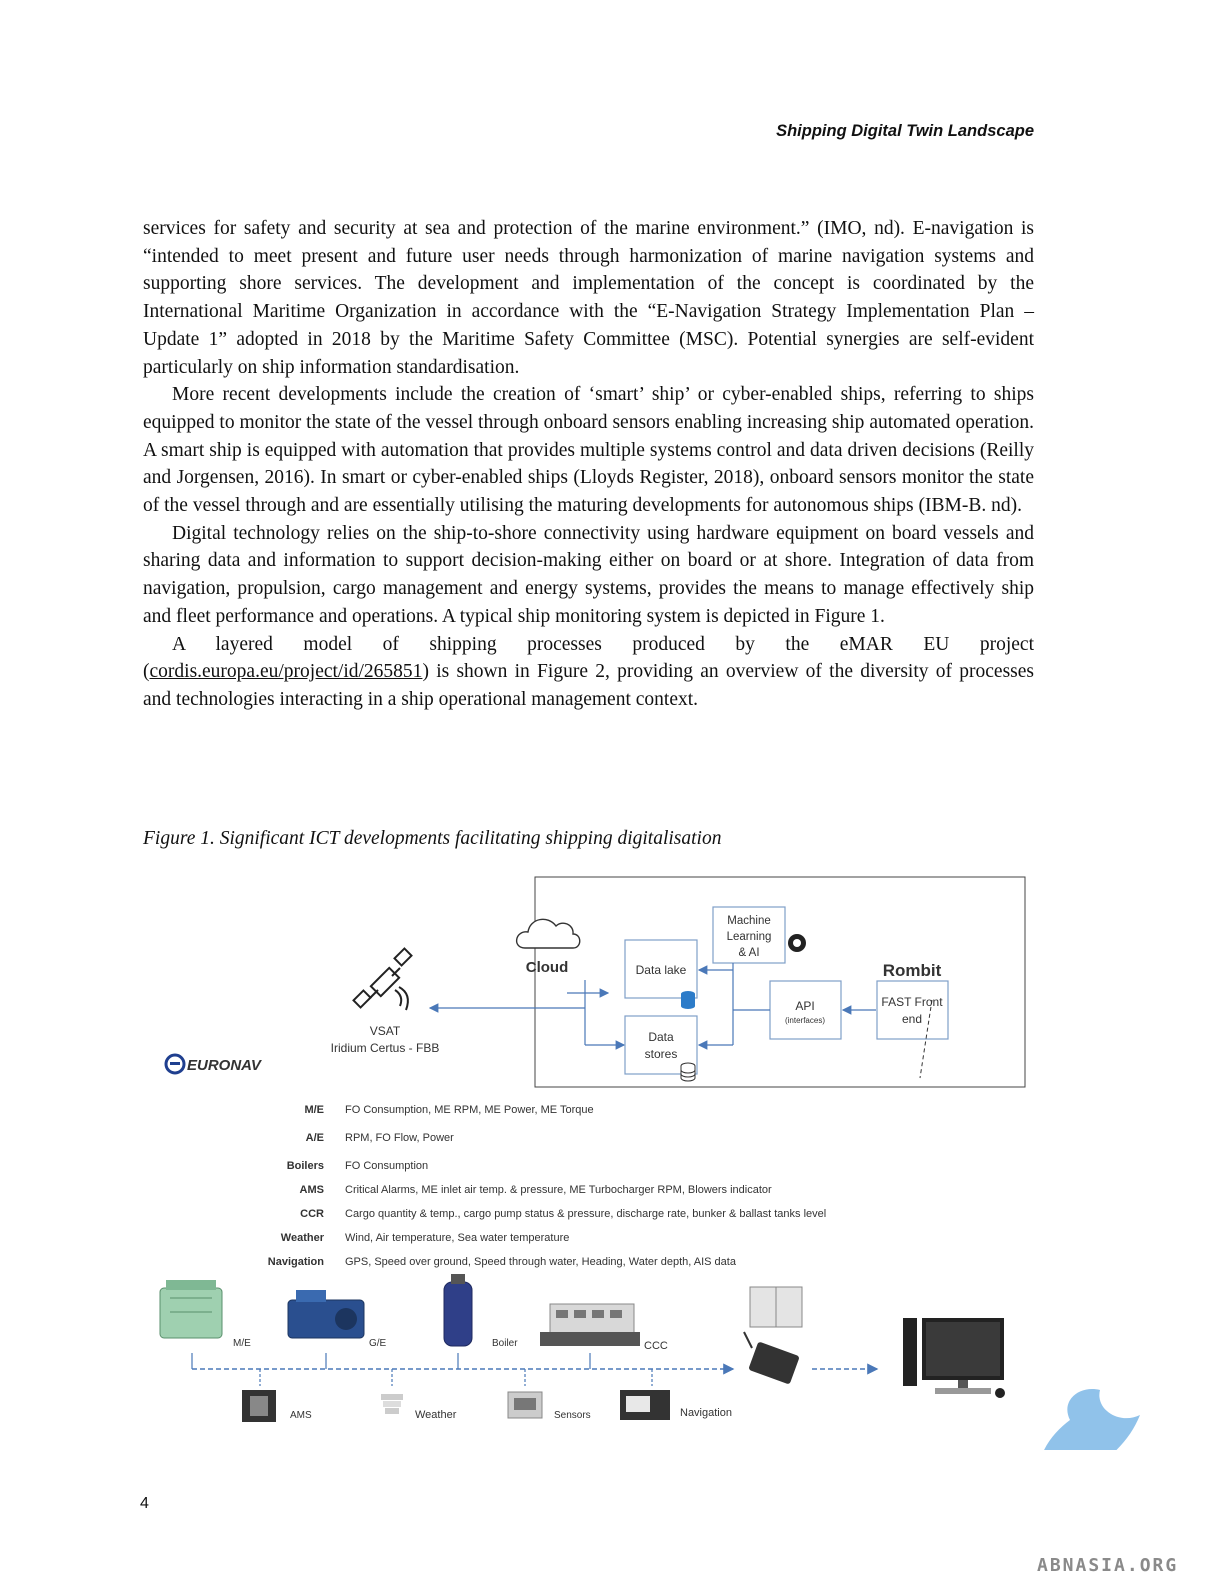  Describe the element at coordinates (385, 1048) in the screenshot. I see `vsat-sub-label: Iridium Certus - FBB` at that location.